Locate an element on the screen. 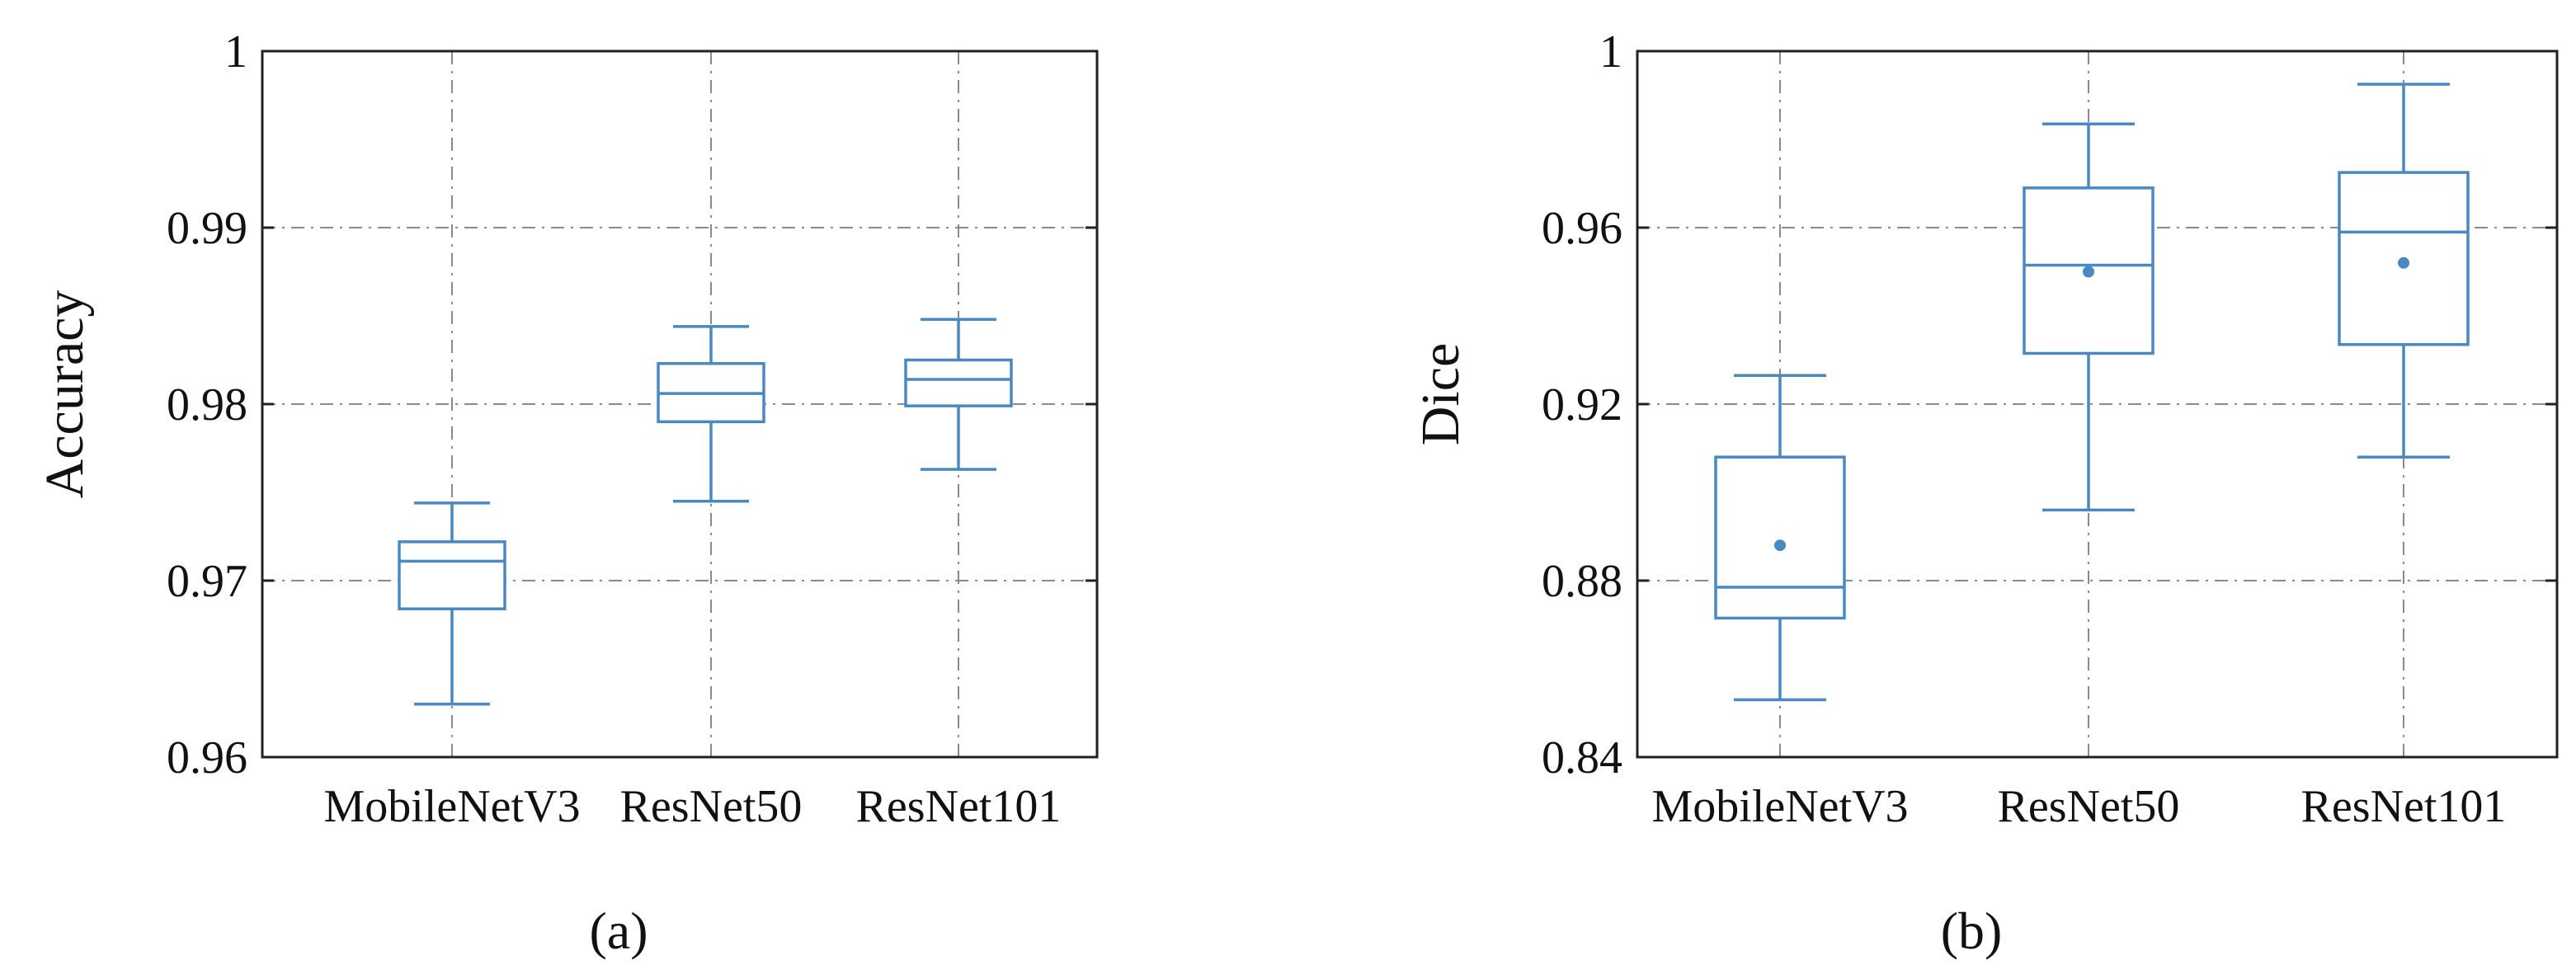  panel-label-a: (a) is located at coordinates (619, 931).